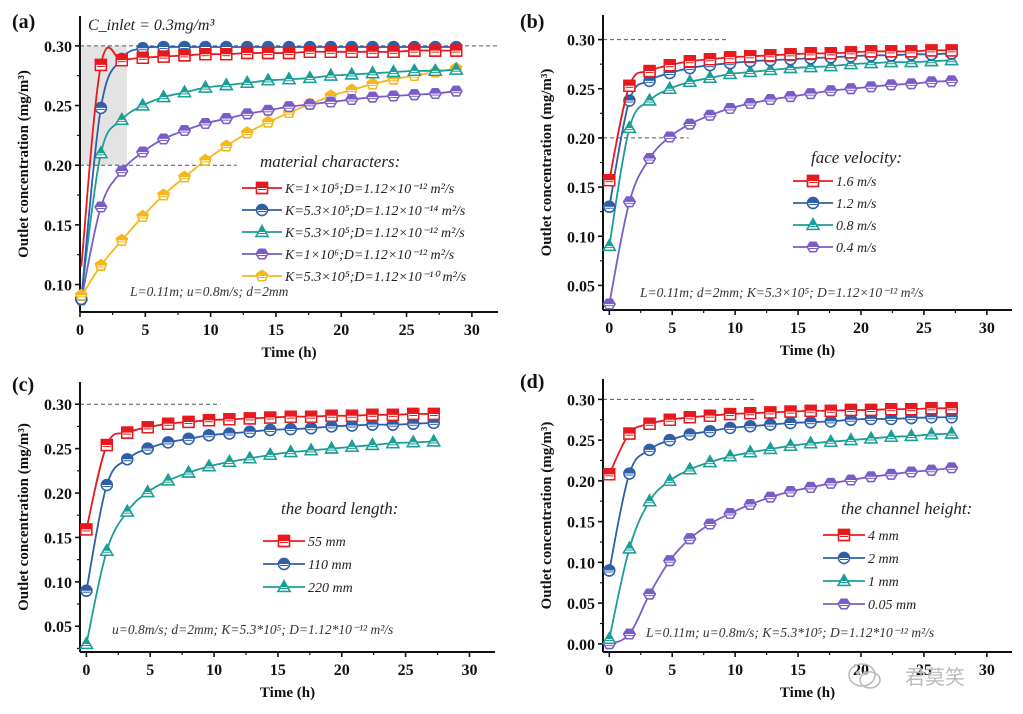 Image resolution: width=1023 pixels, height=714 pixels. I want to click on x-tick-label: 10, so click(735, 328).